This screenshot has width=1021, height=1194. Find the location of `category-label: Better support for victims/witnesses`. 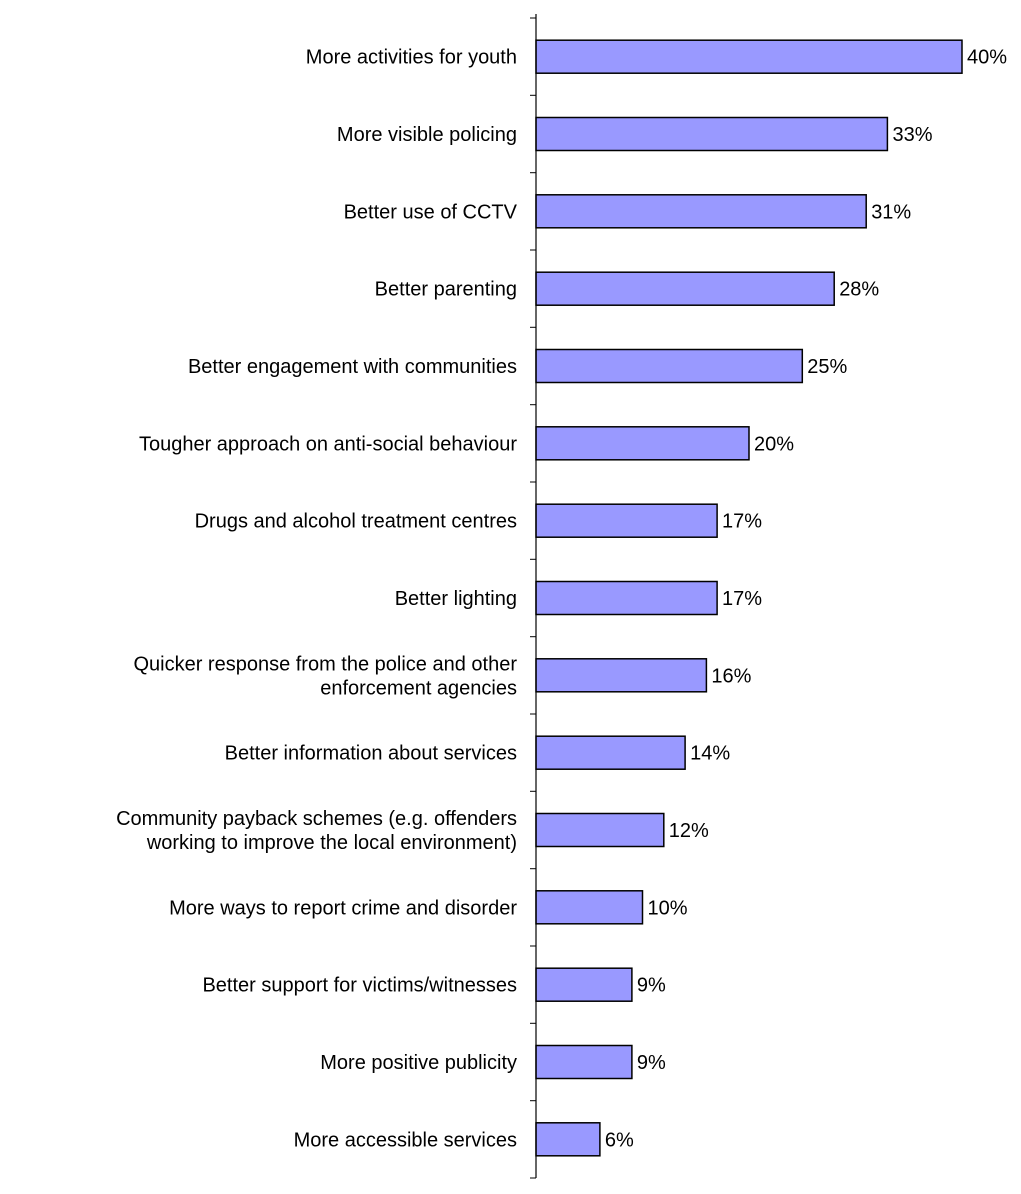

category-label: Better support for victims/witnesses is located at coordinates (359, 986).